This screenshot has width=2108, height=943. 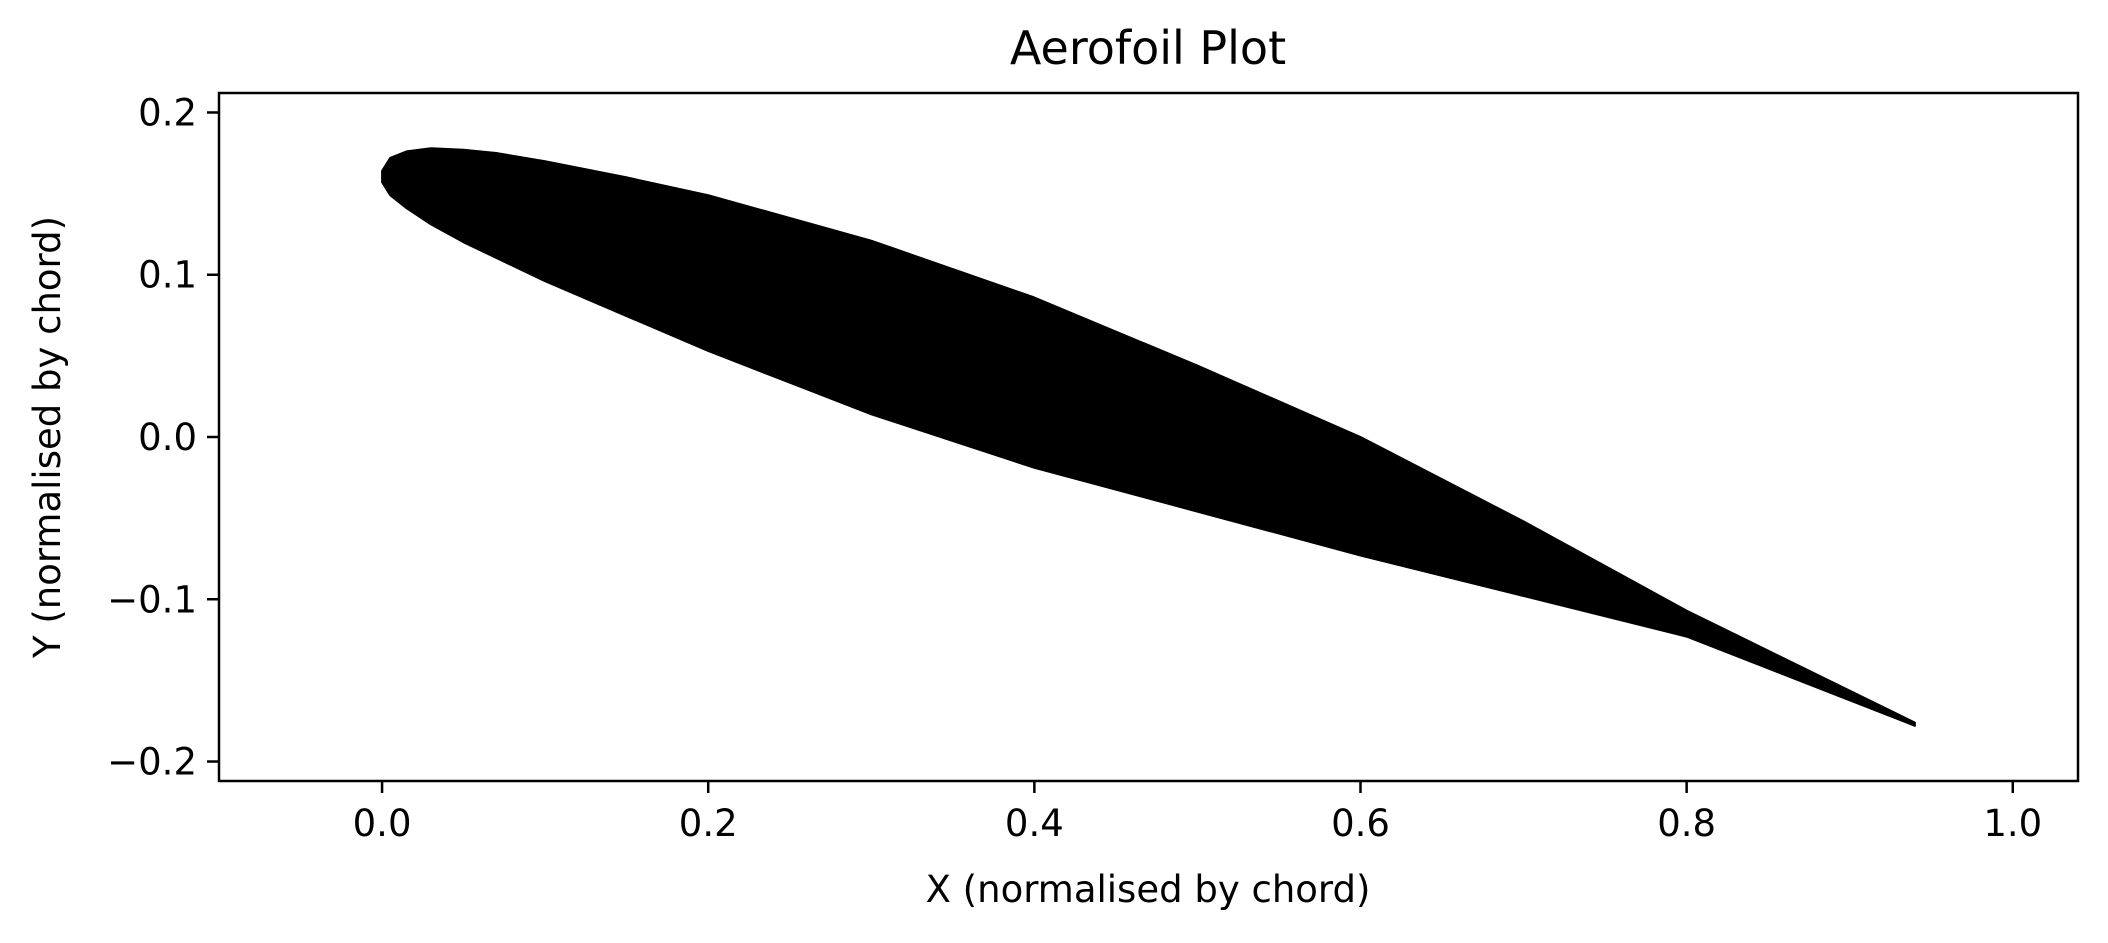 What do you see at coordinates (47, 437) in the screenshot?
I see `y-axis-label: Y (normalised by chord)` at bounding box center [47, 437].